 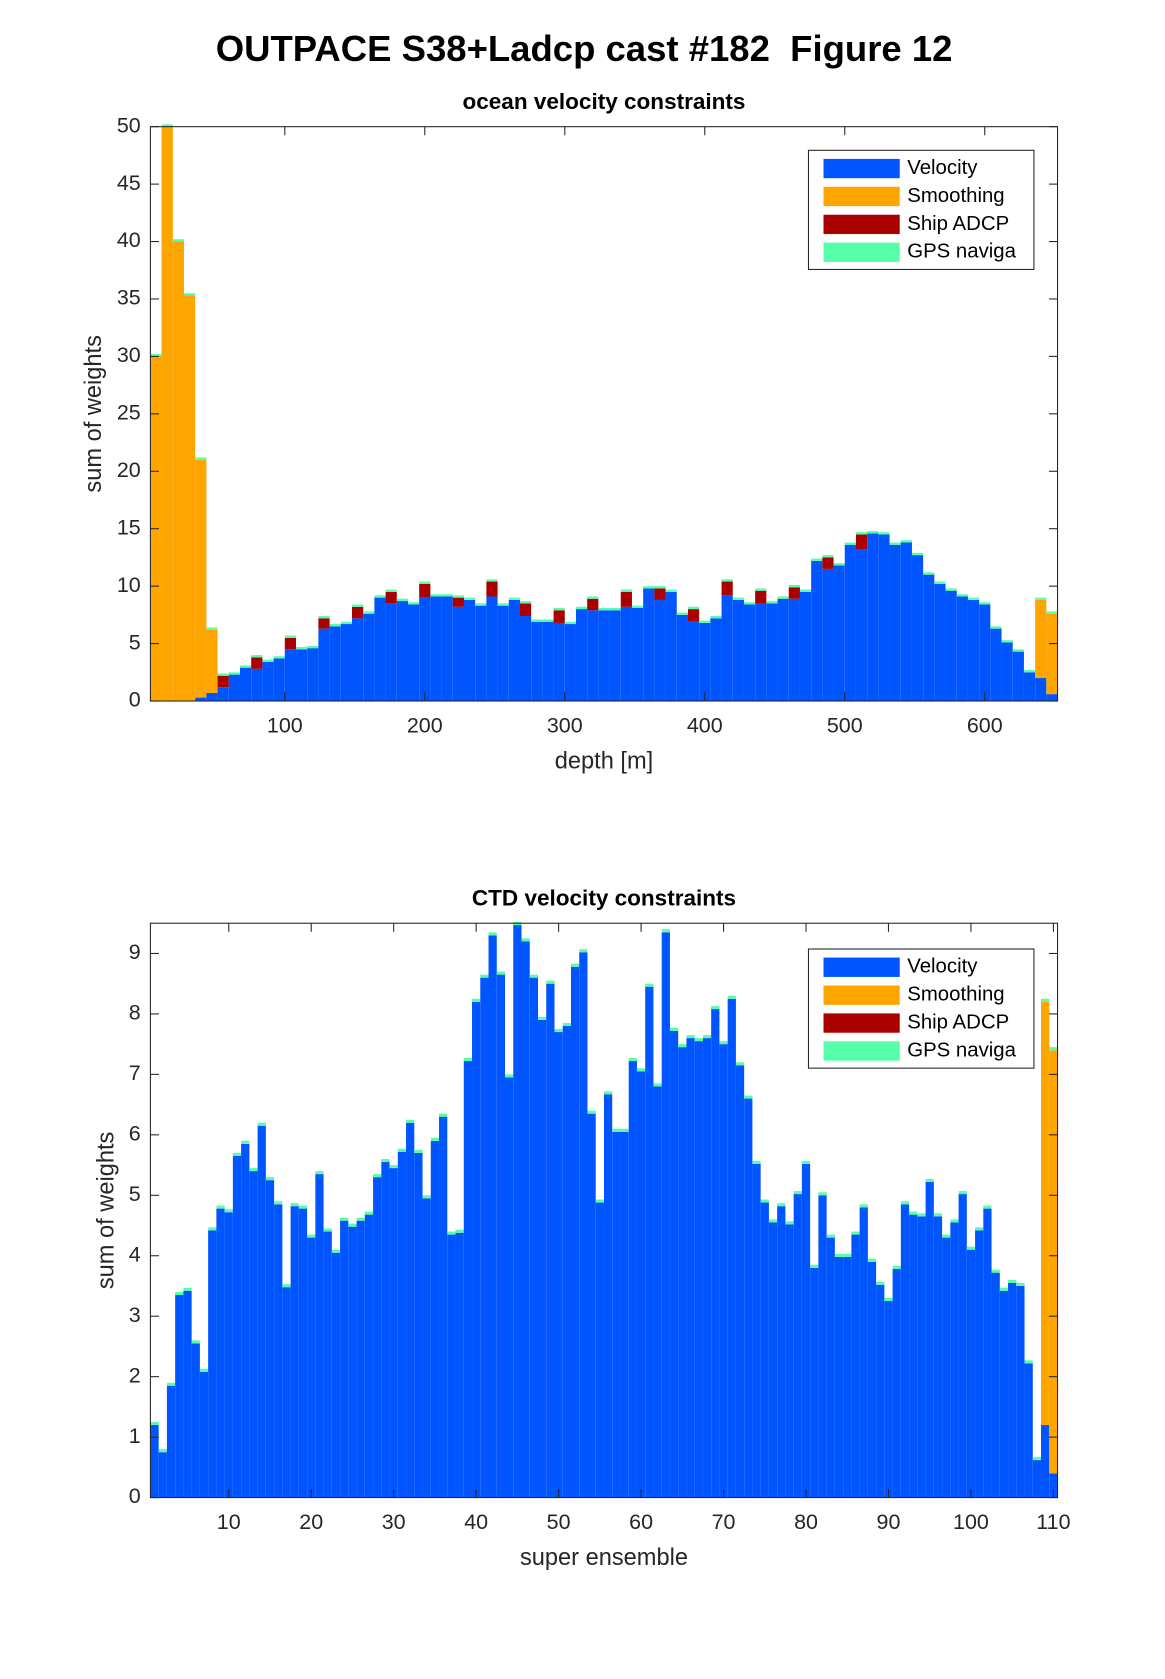 I want to click on y-tick-label: 5, so click(x=135, y=1194).